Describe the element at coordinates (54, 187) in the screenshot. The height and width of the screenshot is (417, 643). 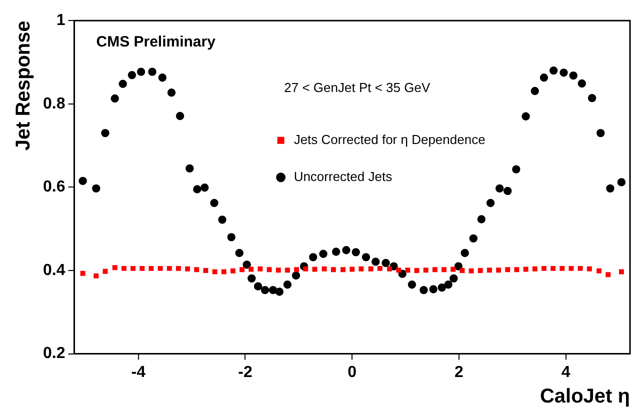
I see `y-tick-label: 0.6` at that location.